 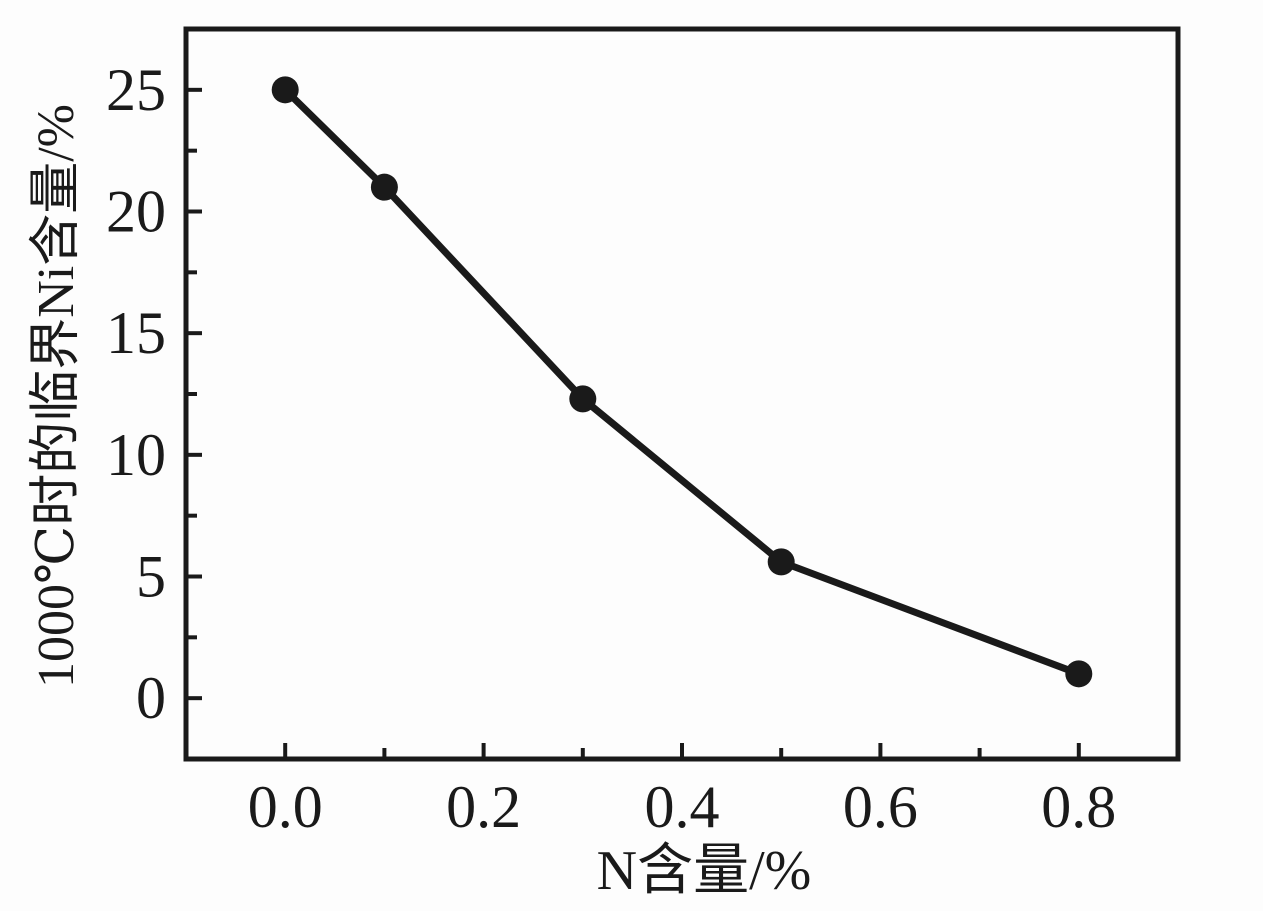 I want to click on y-tick-label: 10, so click(x=136, y=455).